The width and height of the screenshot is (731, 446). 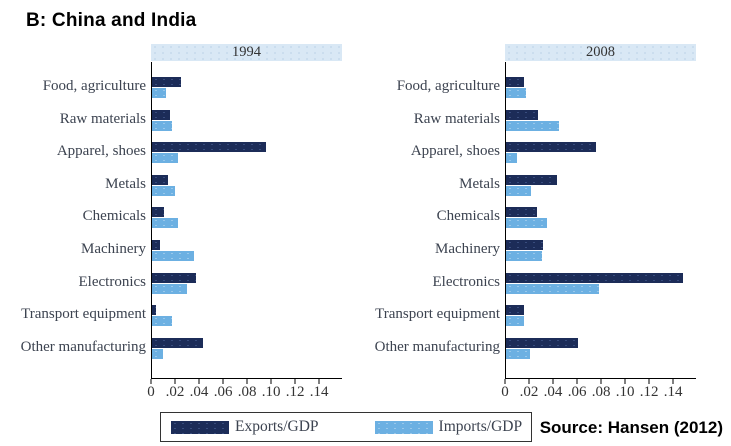 I want to click on exports-swatch, so click(x=200, y=427).